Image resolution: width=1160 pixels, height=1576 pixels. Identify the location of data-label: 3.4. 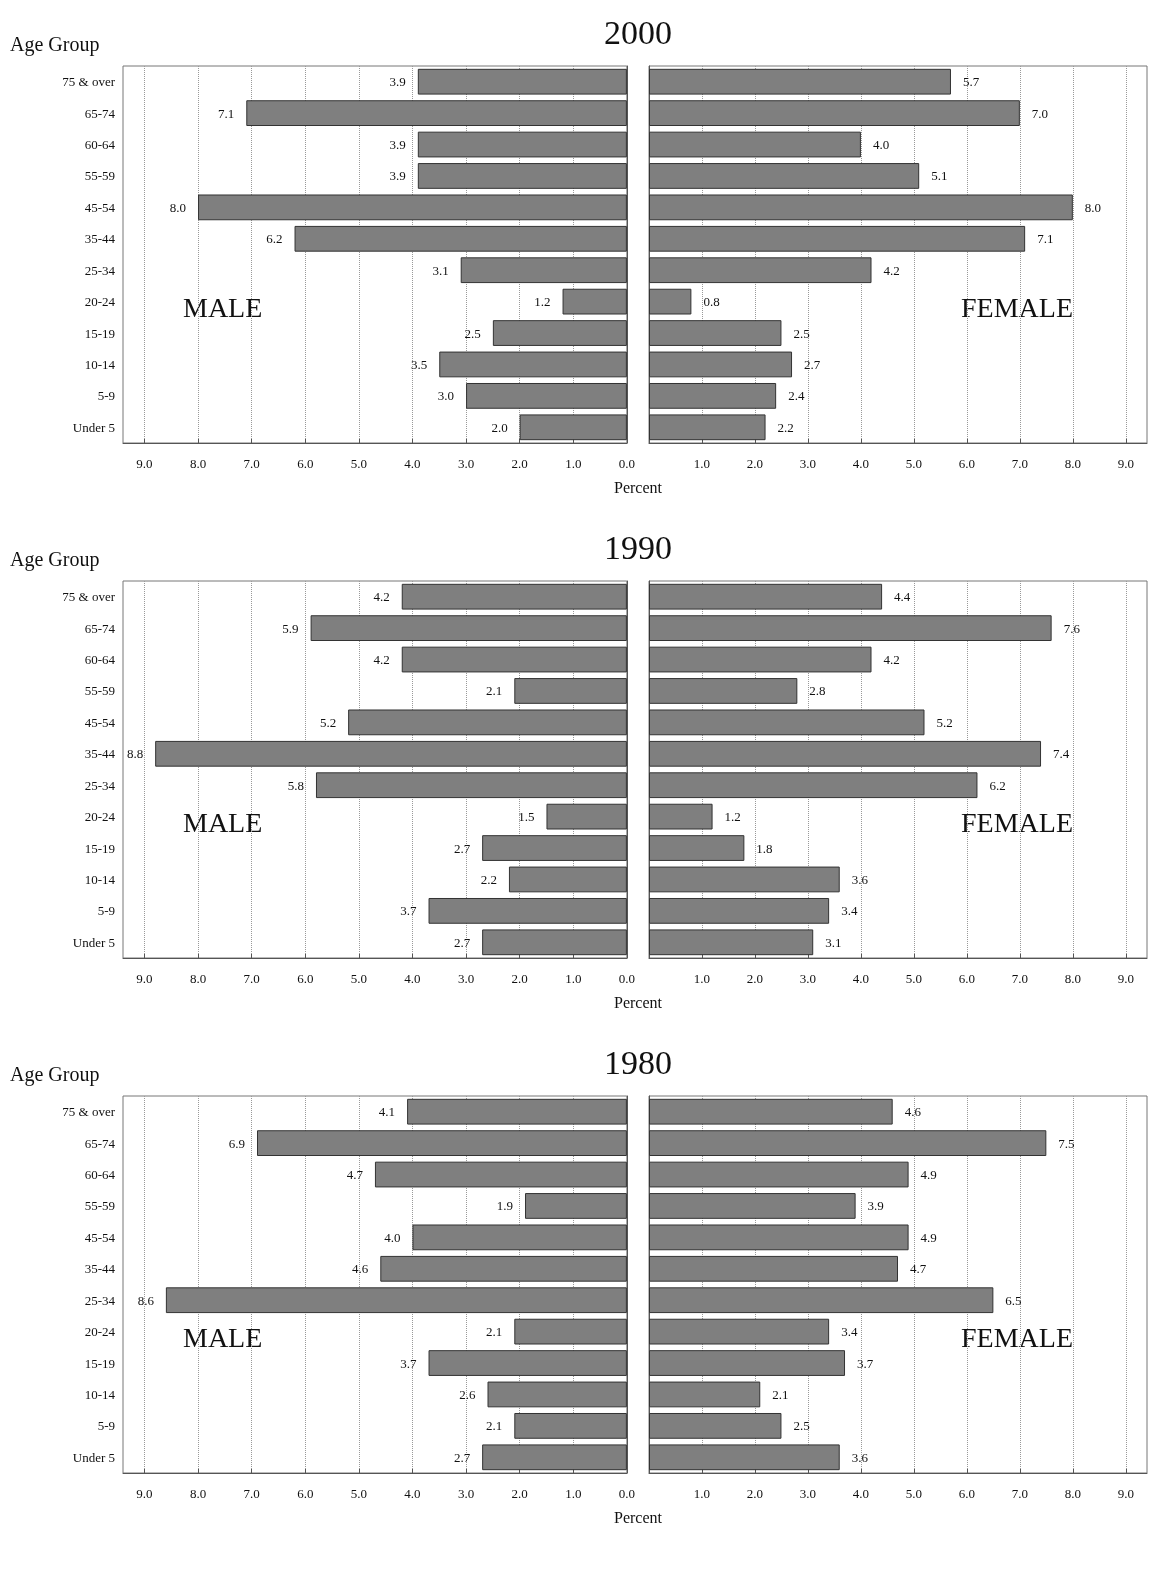
(849, 911).